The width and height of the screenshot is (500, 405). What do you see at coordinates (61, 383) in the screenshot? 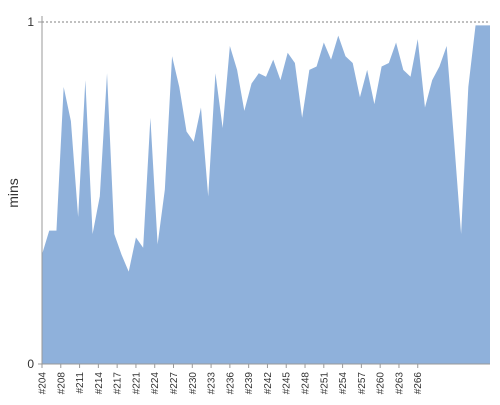
I see `x-tick-label: #208` at bounding box center [61, 383].